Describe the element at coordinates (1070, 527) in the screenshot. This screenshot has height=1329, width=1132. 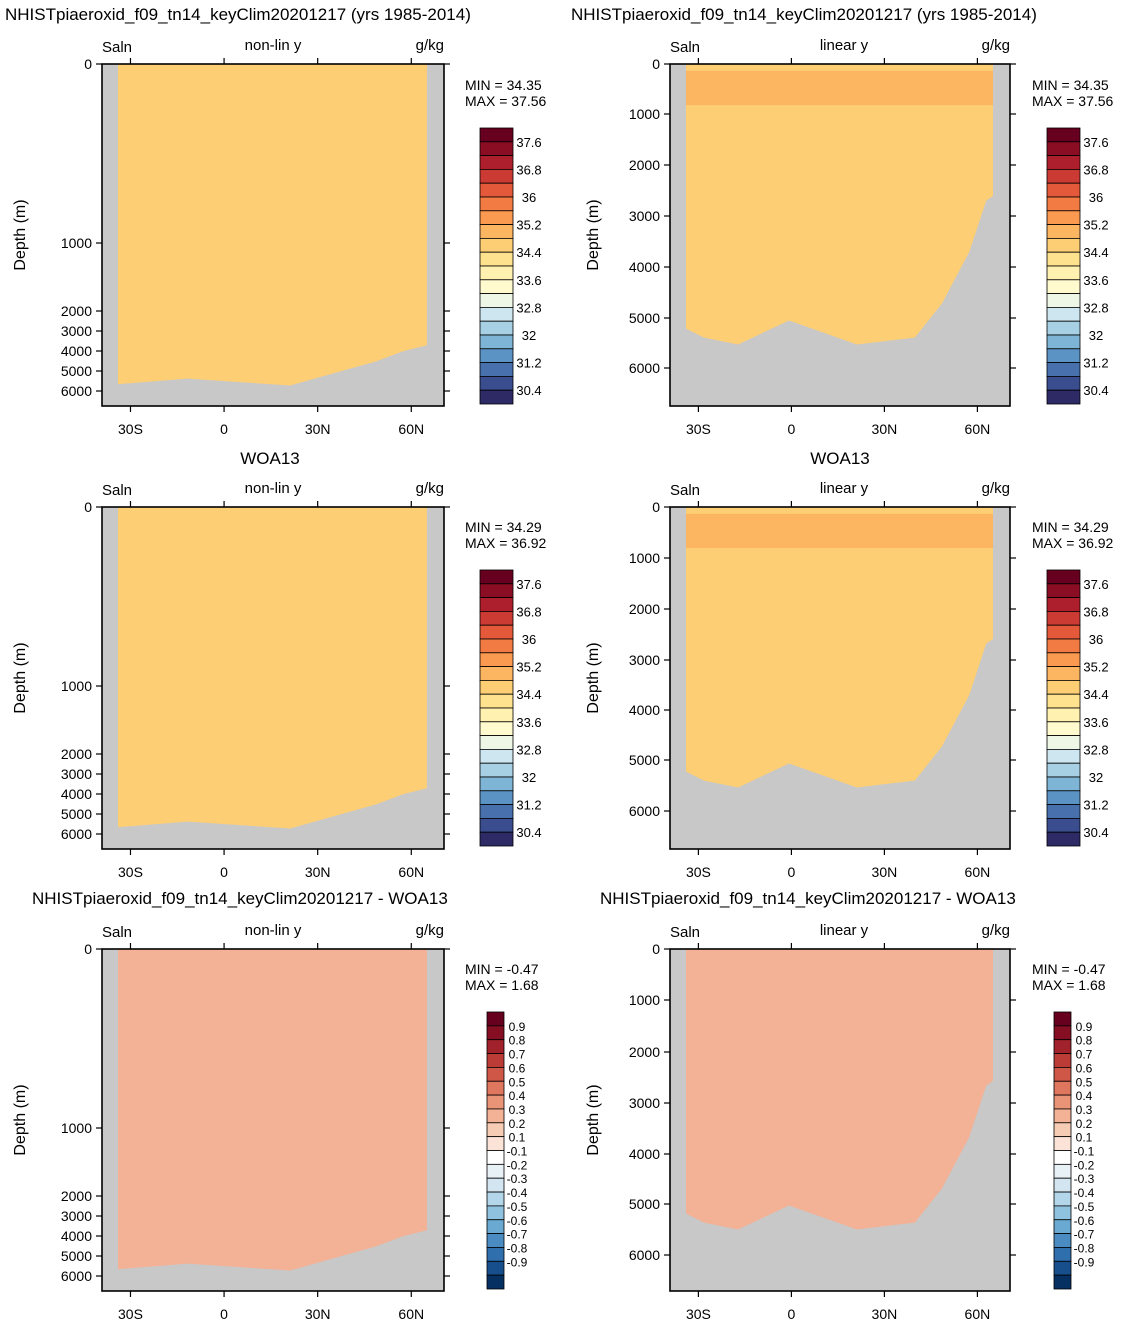
I see `min-readout: MIN = 34.29` at that location.